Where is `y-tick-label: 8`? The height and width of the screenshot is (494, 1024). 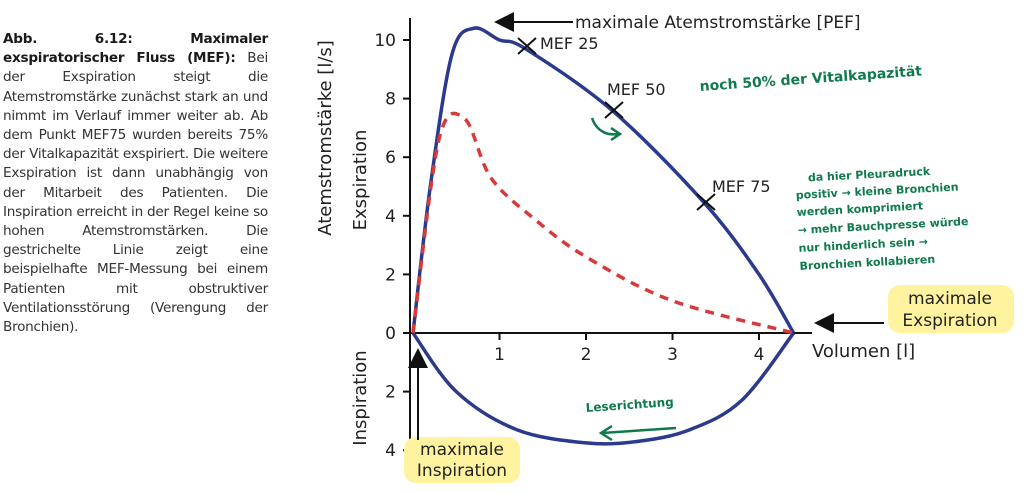
y-tick-label: 8 is located at coordinates (390, 100).